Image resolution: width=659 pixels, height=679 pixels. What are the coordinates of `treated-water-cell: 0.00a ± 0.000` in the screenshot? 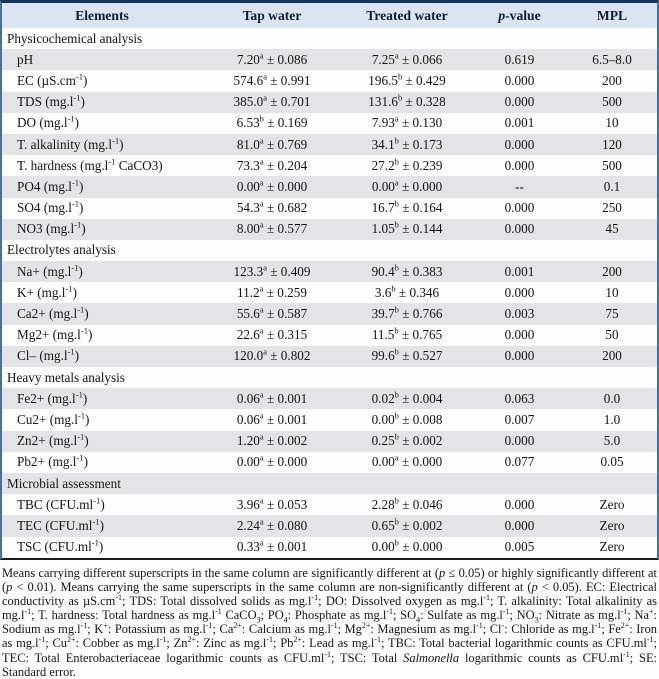 It's located at (407, 185).